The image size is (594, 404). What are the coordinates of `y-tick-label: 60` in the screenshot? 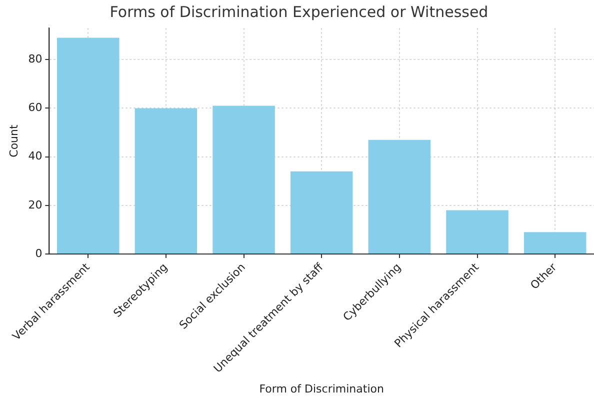 It's located at (35, 107).